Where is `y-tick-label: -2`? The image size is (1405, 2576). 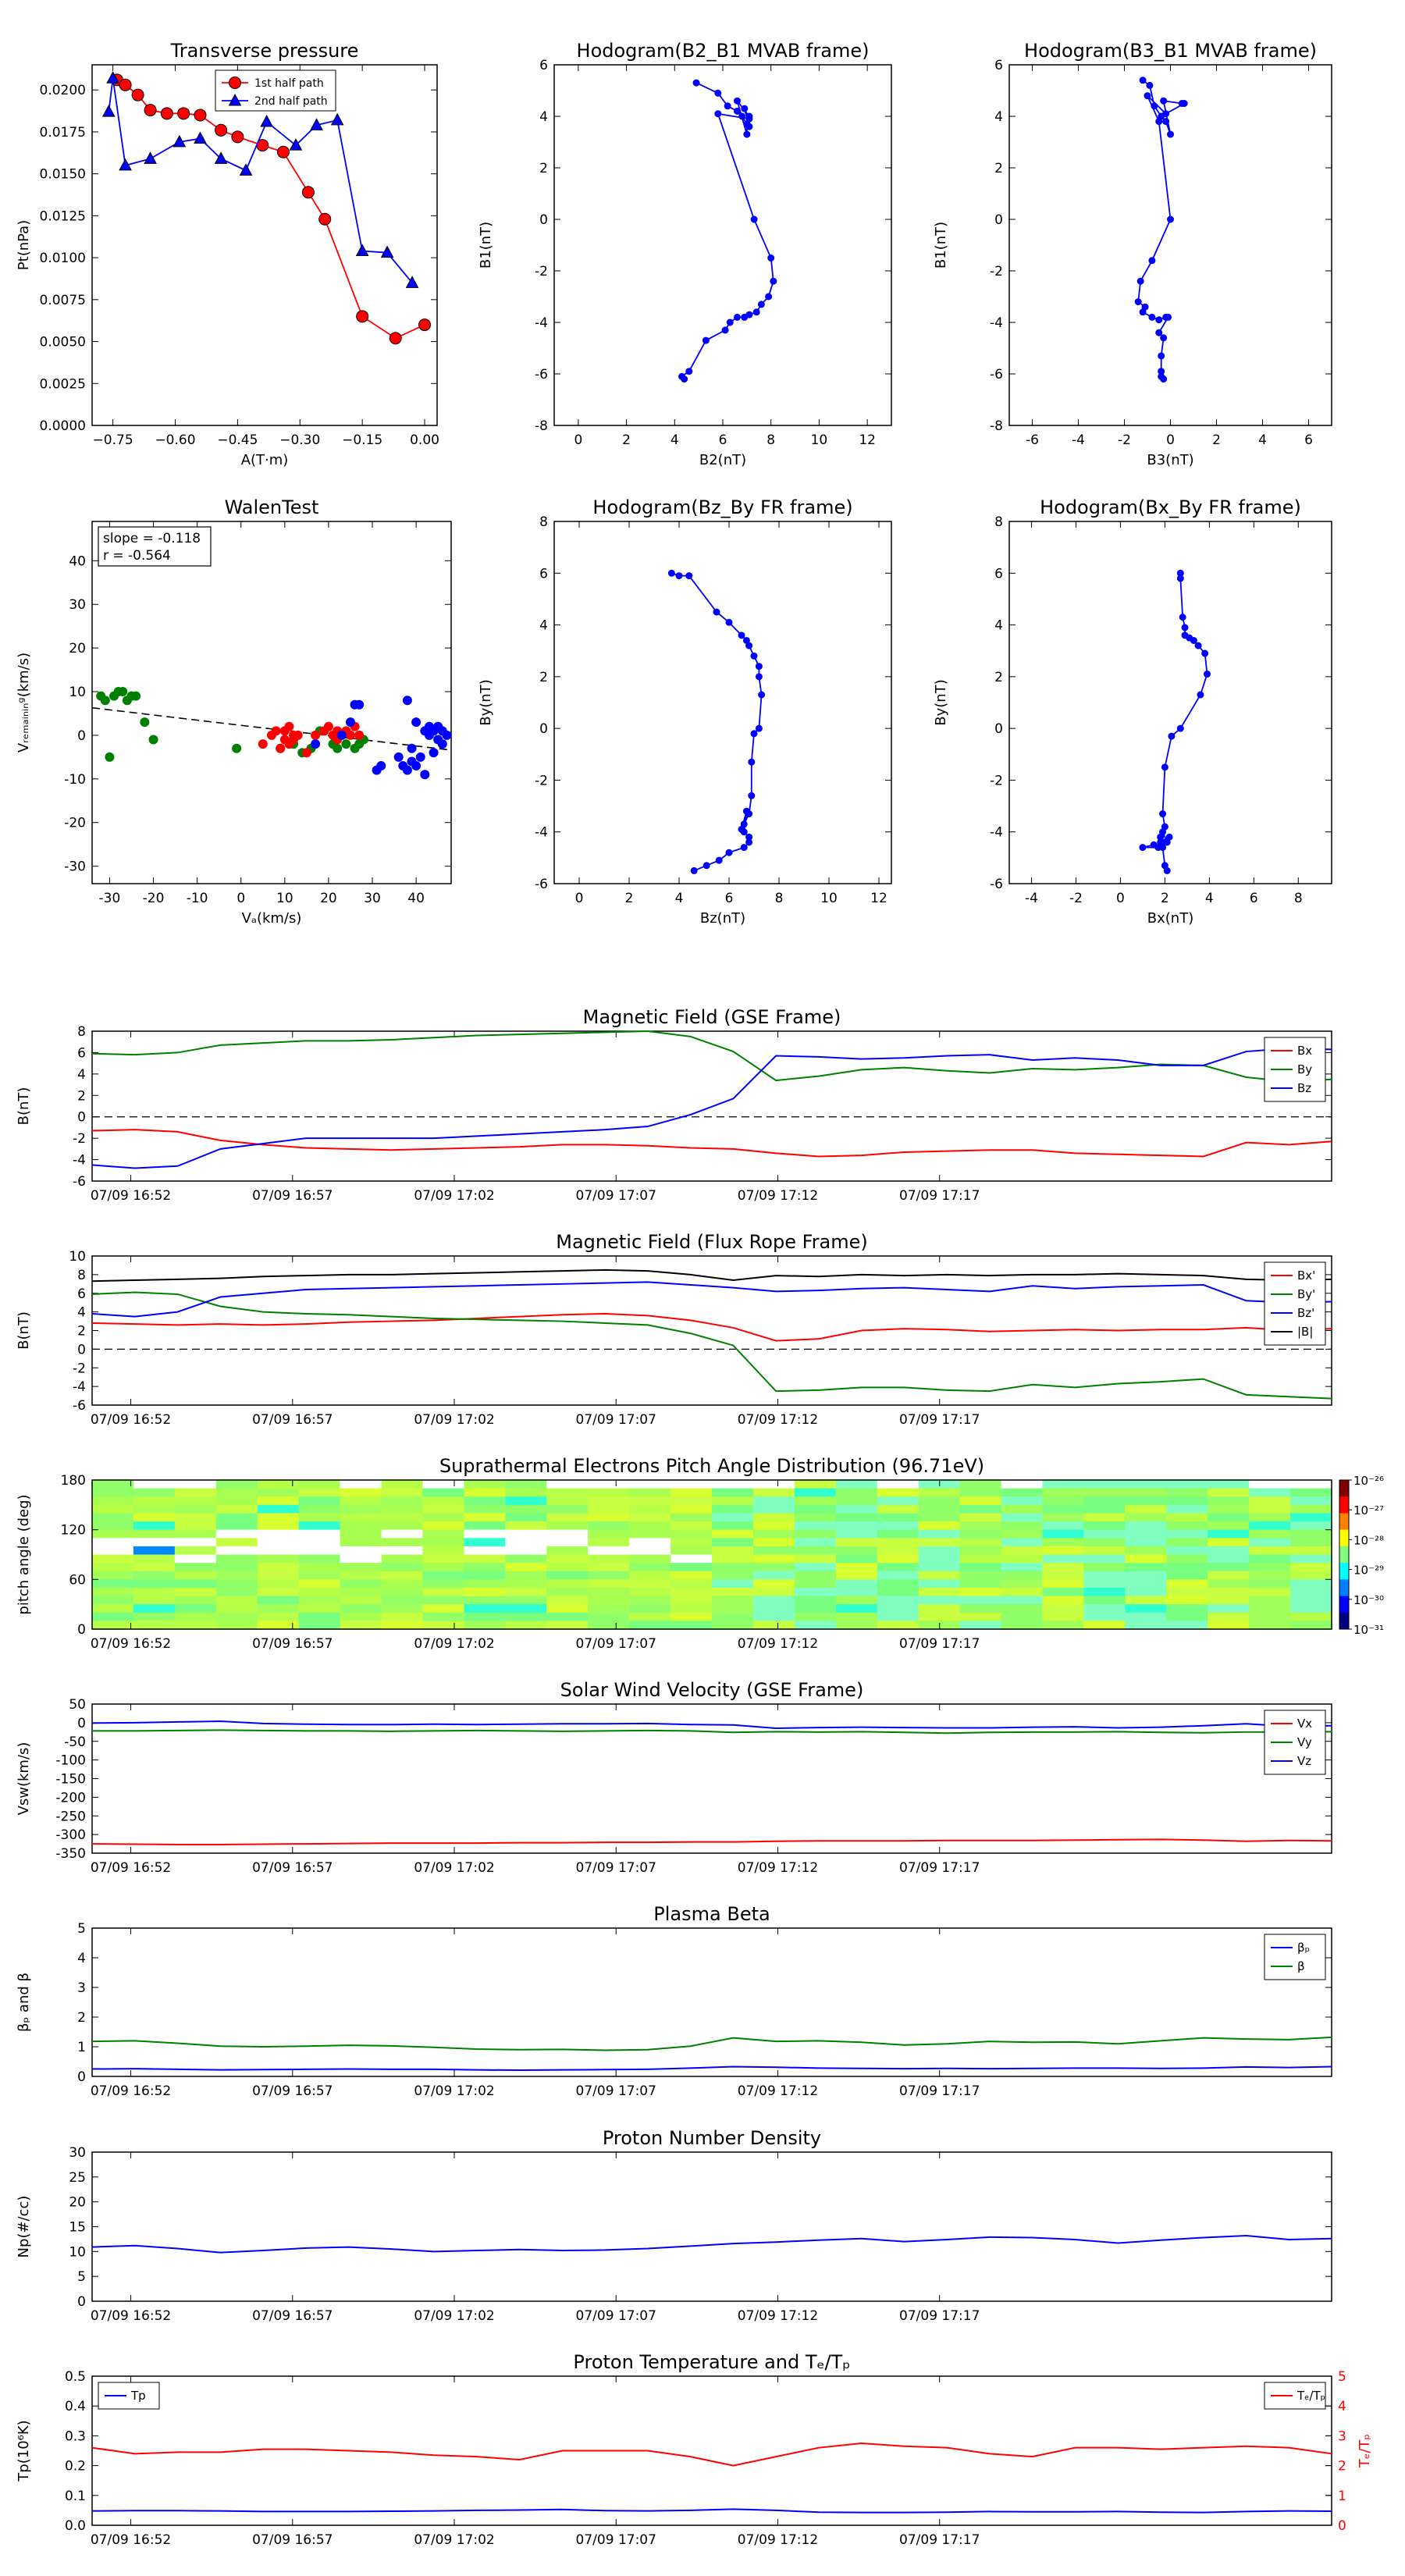 y-tick-label: -2 is located at coordinates (80, 1368).